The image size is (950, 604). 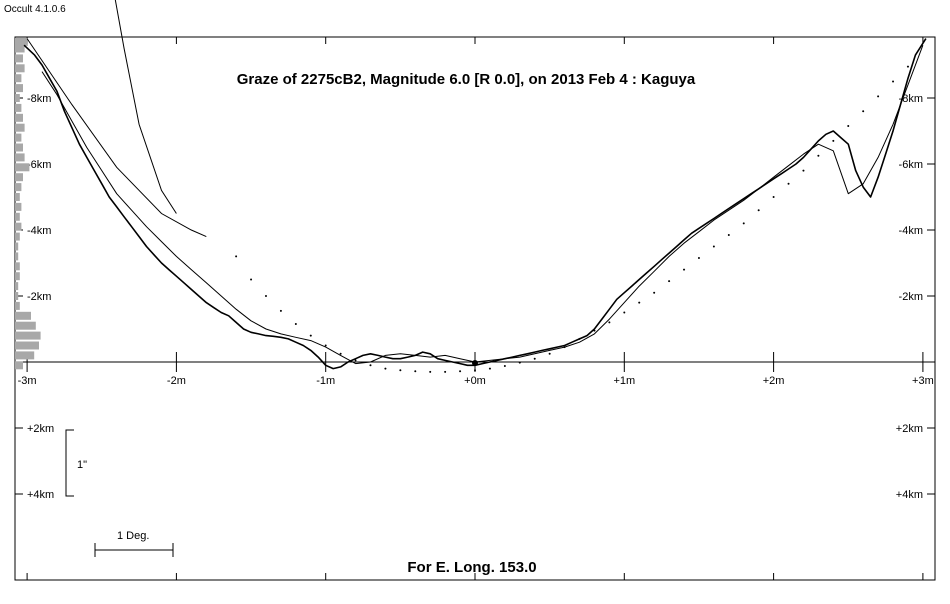 I want to click on y-tick-label-left: -6km, so click(x=39, y=165).